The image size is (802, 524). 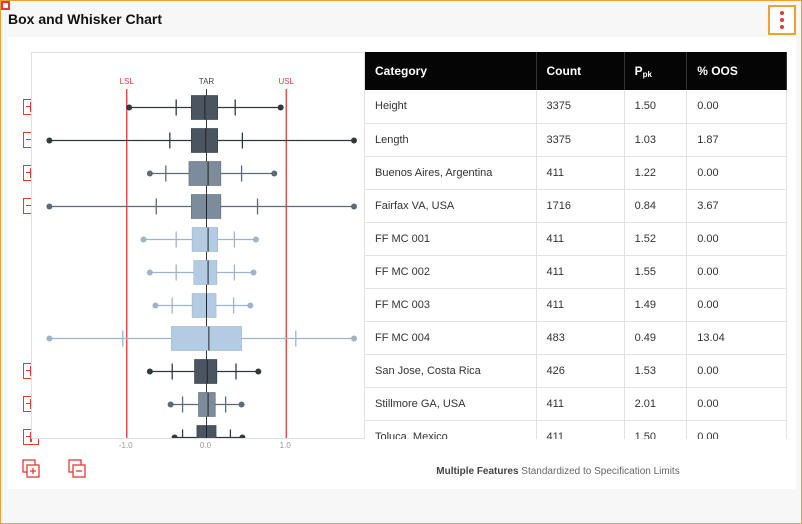 What do you see at coordinates (451, 239) in the screenshot?
I see `cell-category: FF MC 001` at bounding box center [451, 239].